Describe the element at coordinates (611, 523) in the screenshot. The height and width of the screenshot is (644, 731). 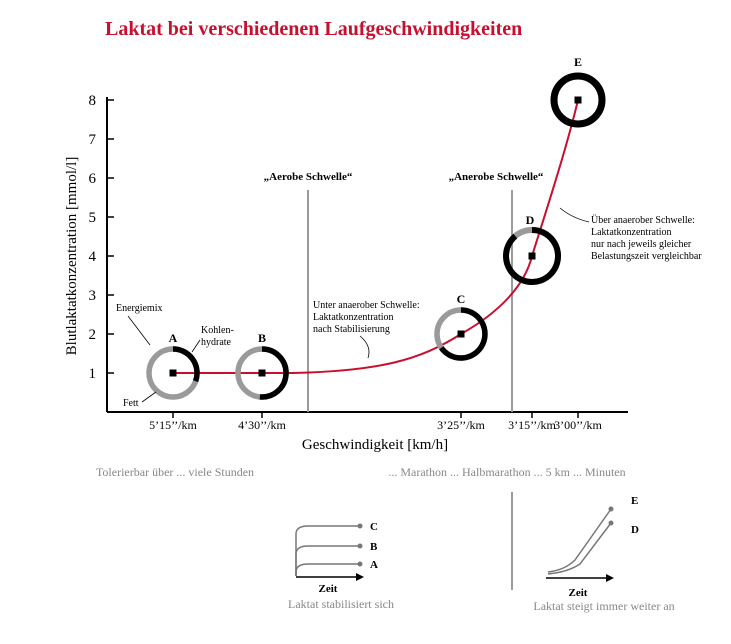
I see `inset2-endpoint-D` at that location.